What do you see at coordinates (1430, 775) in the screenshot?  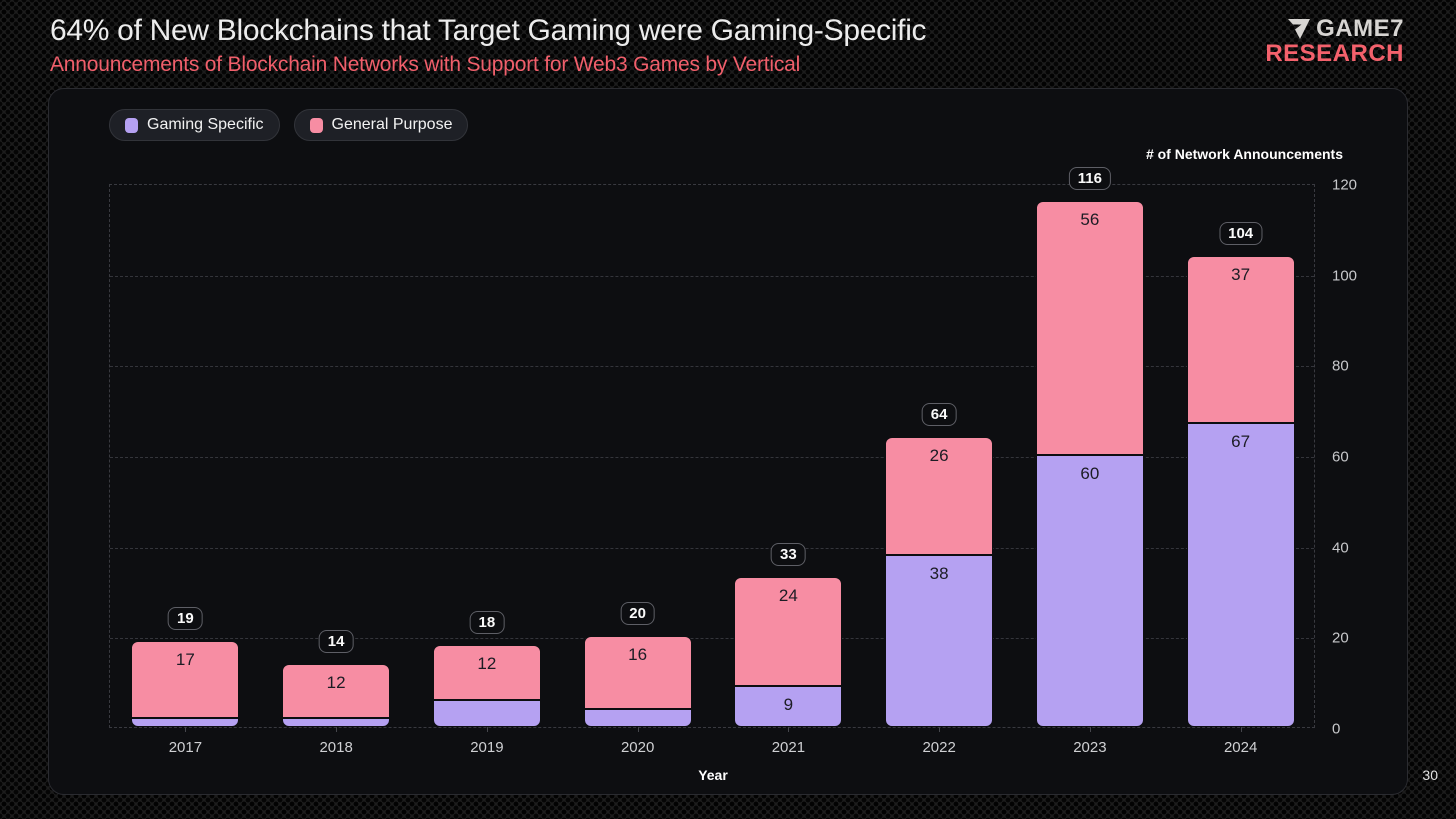 I see `page-number: 30` at bounding box center [1430, 775].